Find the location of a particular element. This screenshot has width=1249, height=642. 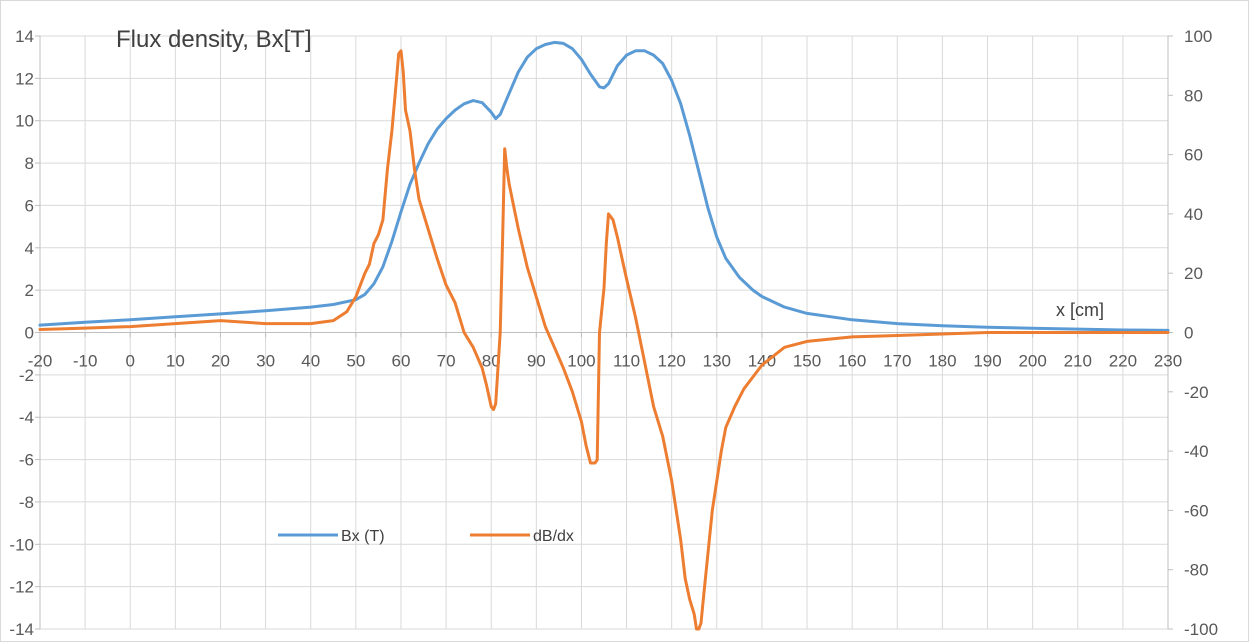

y-tick-label: -4 is located at coordinates (26, 417).